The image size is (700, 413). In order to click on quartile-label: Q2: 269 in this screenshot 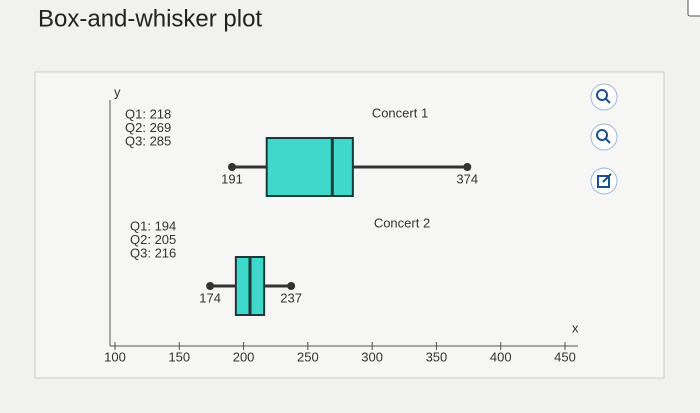, I will do `click(148, 127)`.